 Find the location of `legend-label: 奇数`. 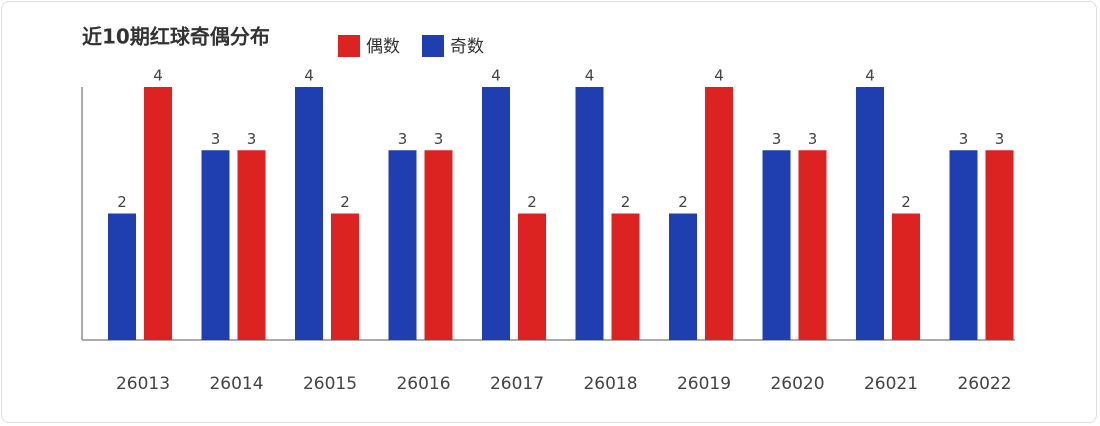

legend-label: 奇数 is located at coordinates (467, 47).